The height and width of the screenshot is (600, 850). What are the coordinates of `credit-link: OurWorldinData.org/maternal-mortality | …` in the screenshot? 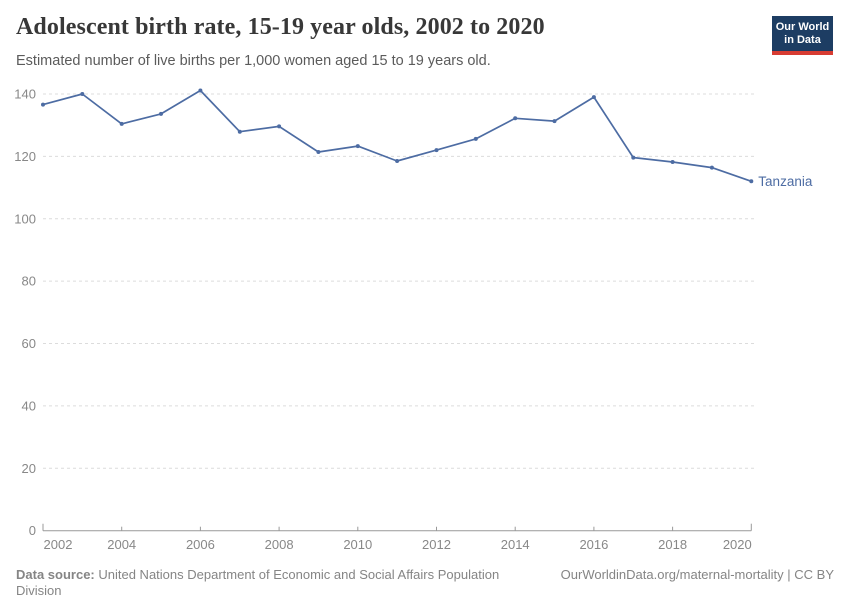 It's located at (697, 574).